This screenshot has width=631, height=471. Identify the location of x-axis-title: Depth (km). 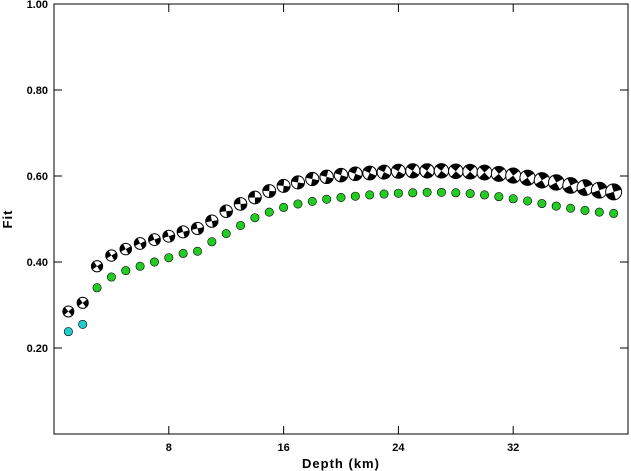
(341, 463).